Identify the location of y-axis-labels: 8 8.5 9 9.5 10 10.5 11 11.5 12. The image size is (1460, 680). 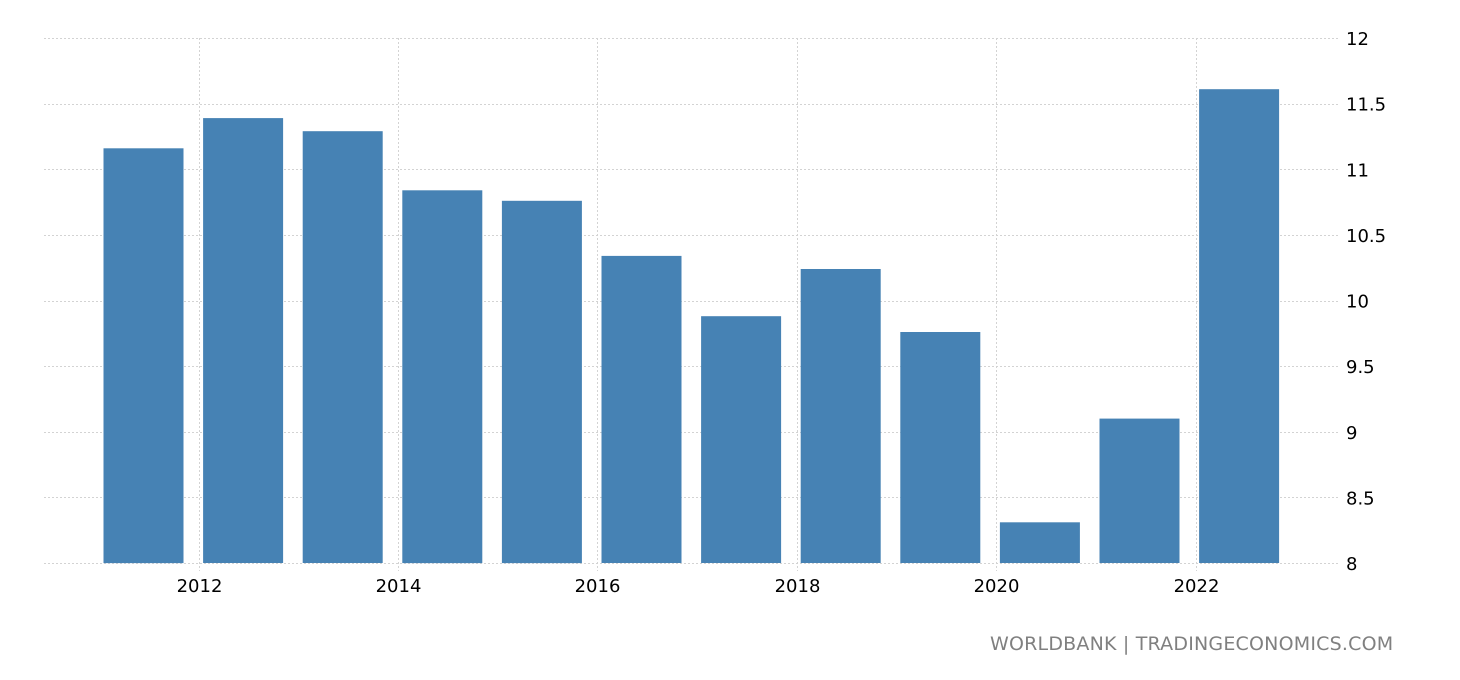
(1366, 302).